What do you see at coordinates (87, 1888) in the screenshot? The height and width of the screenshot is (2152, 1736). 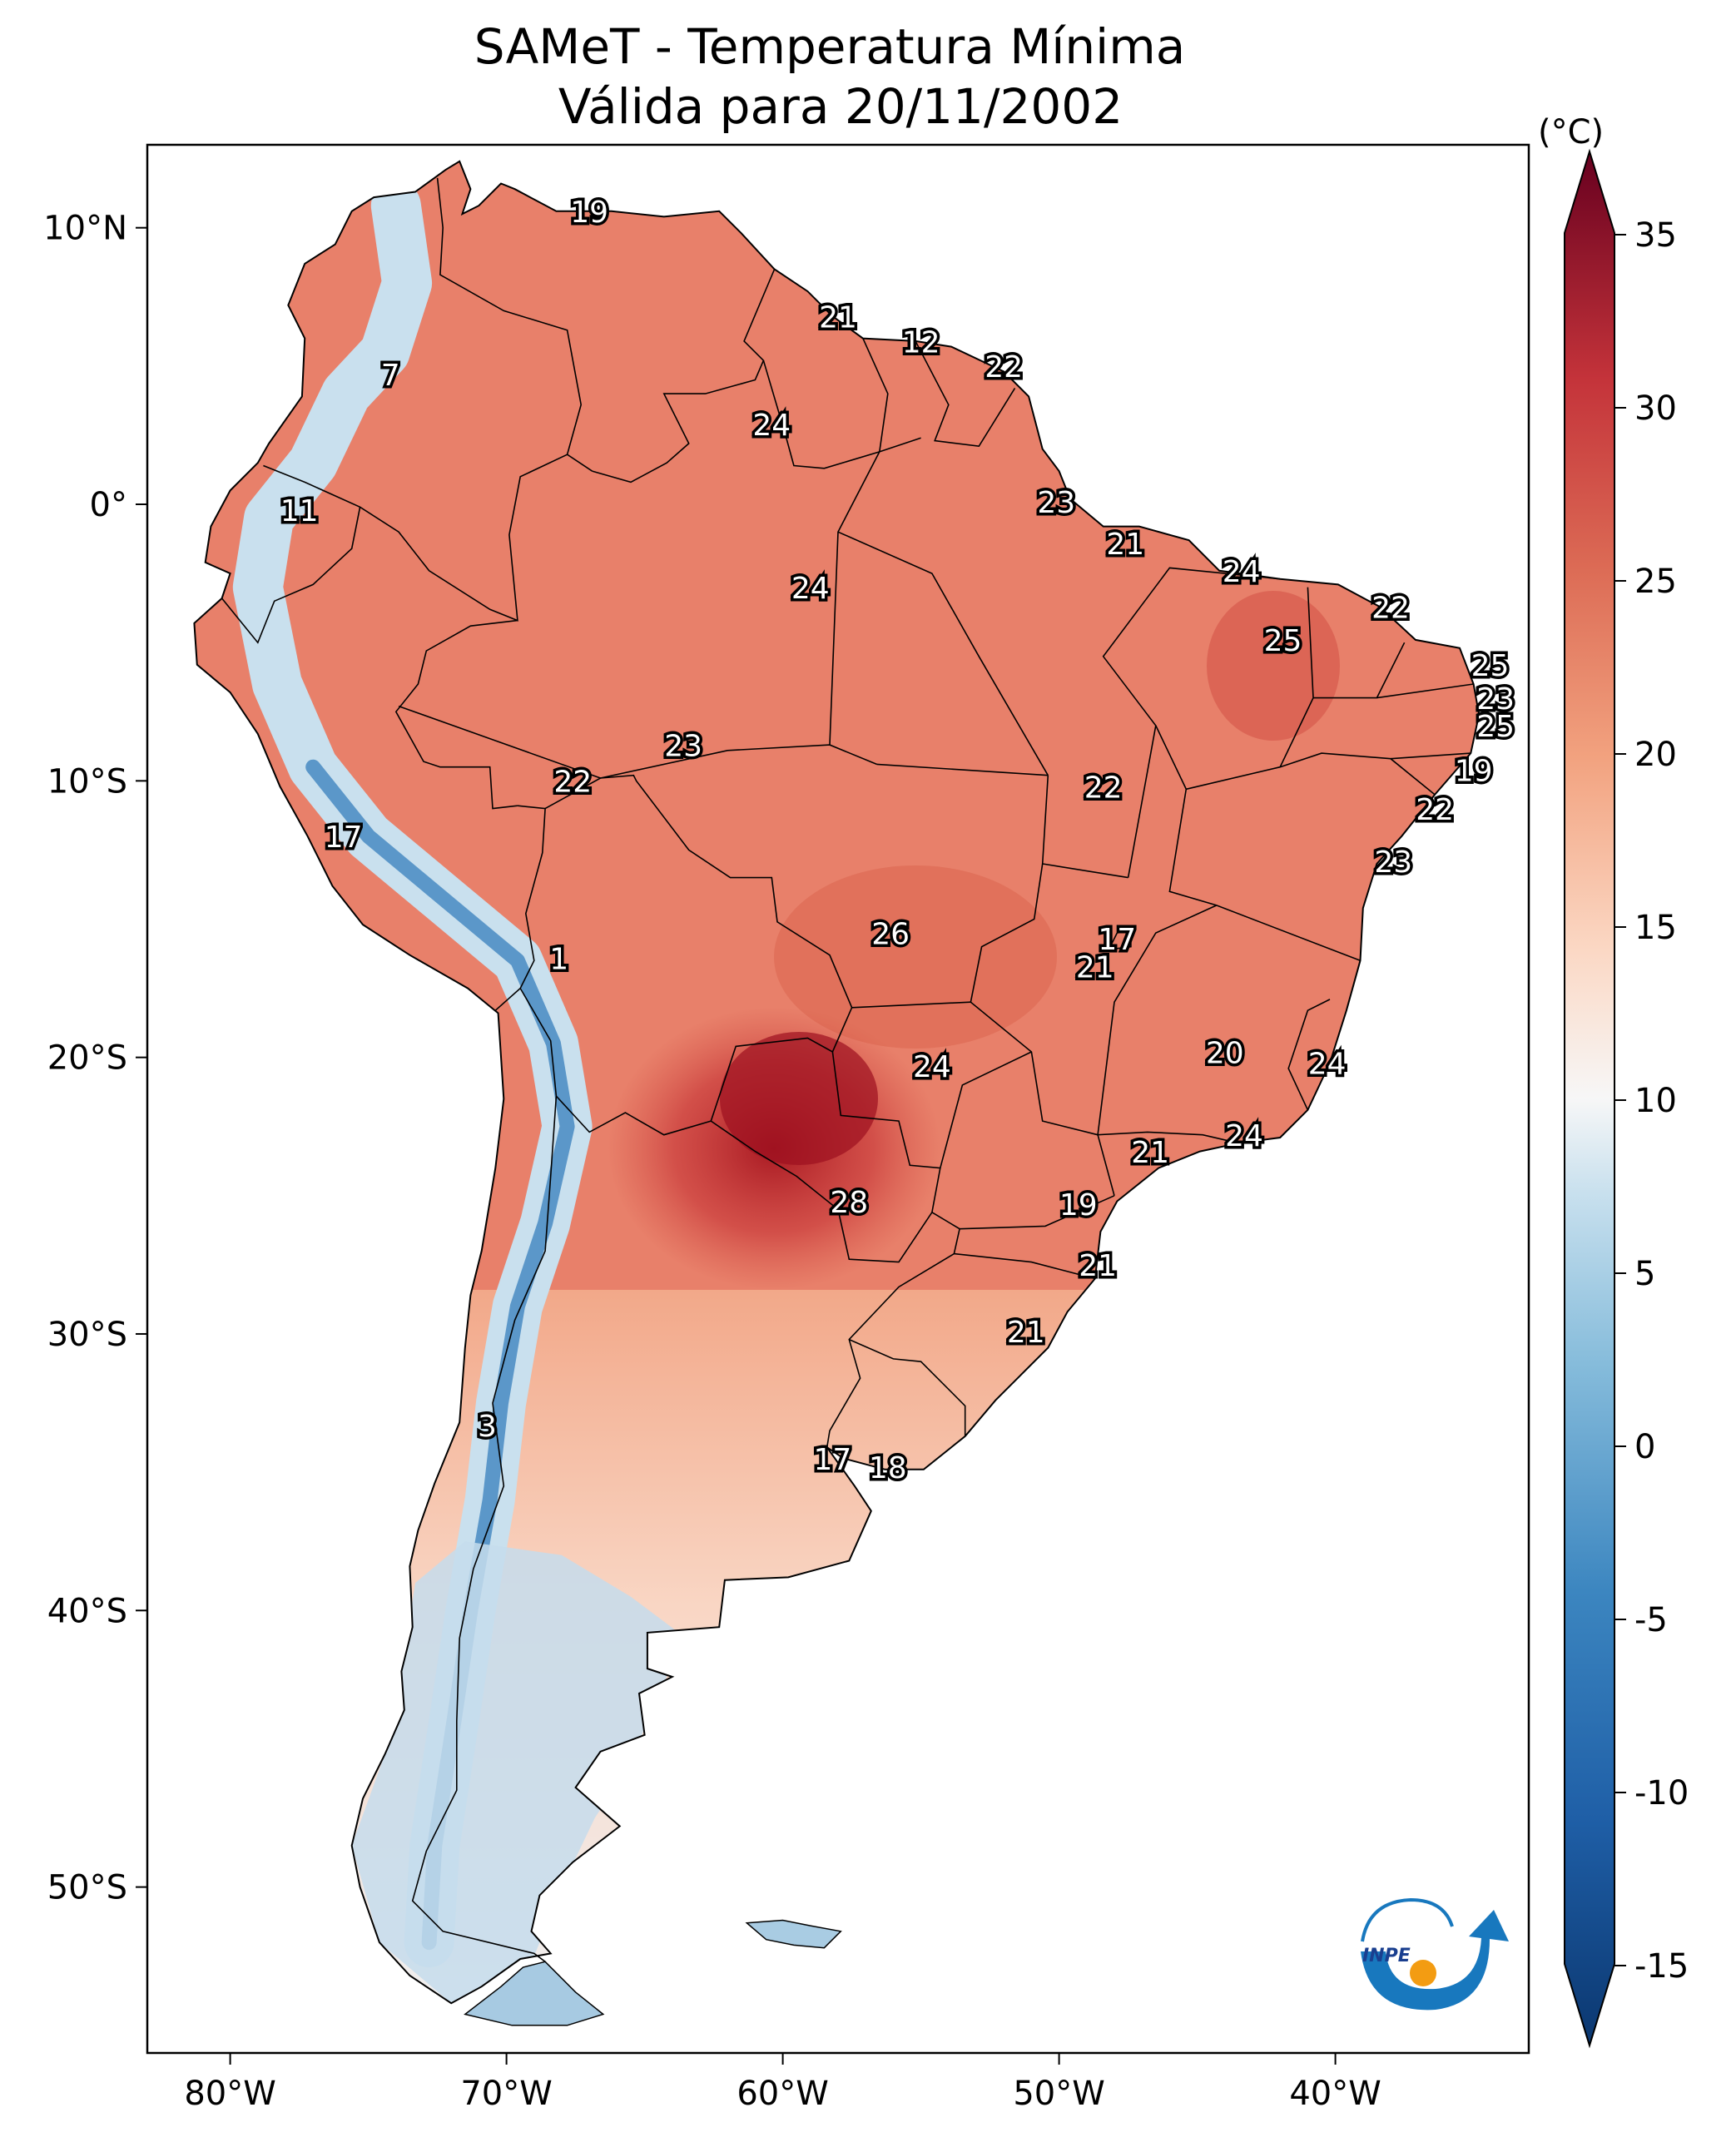 I see `lat-tick-label: 50°S` at bounding box center [87, 1888].